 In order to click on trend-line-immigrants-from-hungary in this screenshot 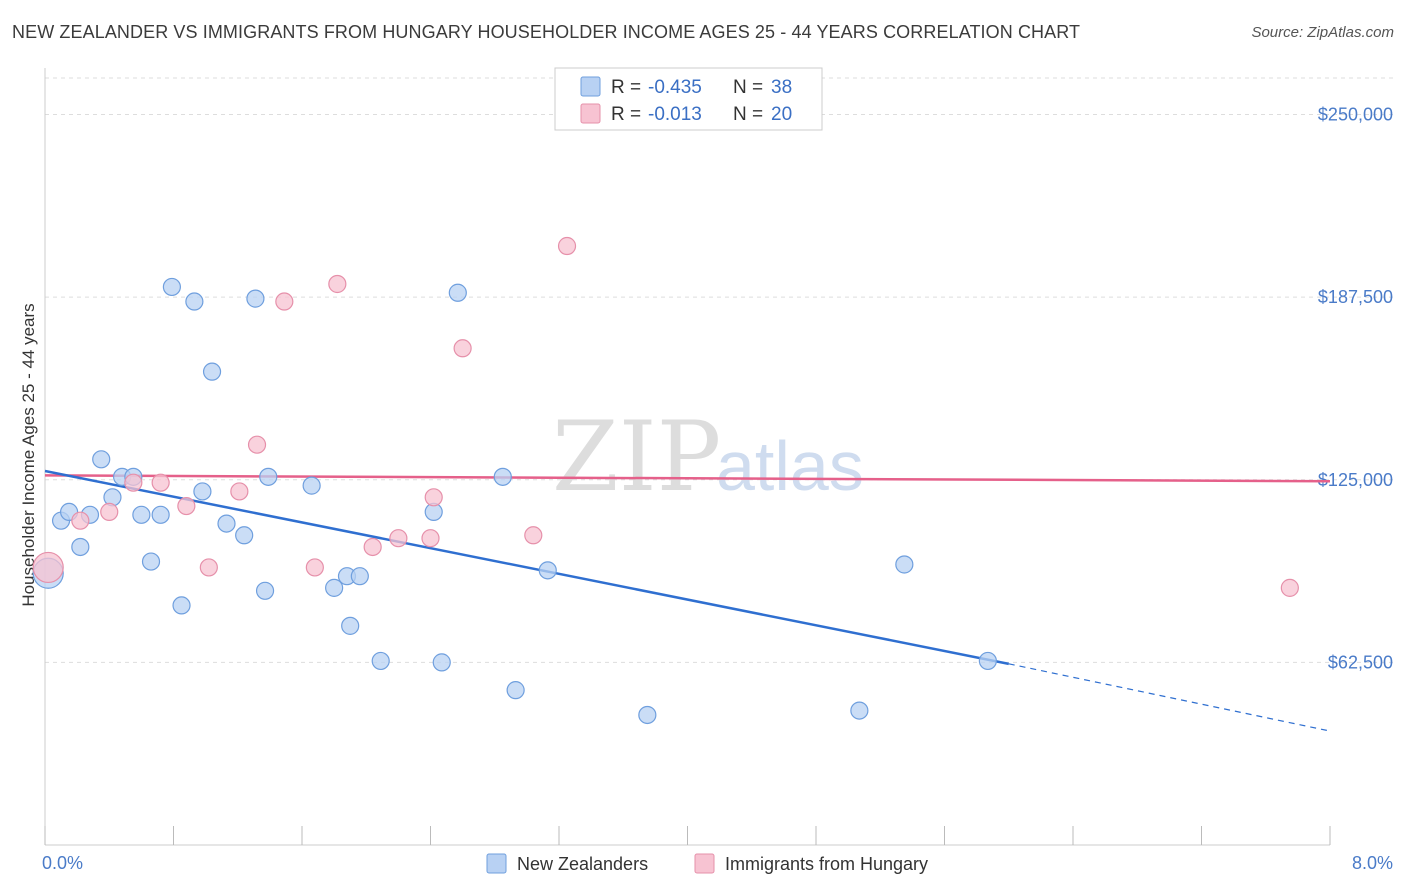, I will do `click(687, 478)`.